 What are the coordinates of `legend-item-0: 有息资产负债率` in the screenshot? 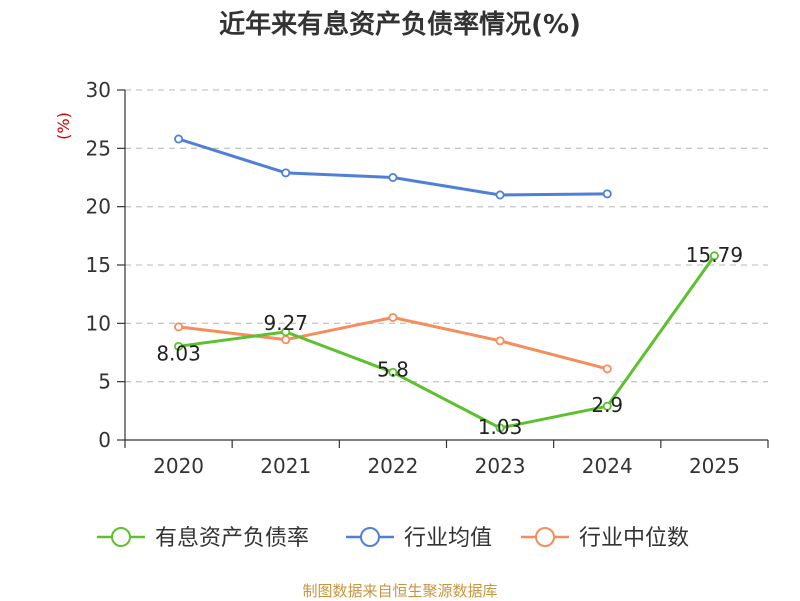 It's located at (203, 538).